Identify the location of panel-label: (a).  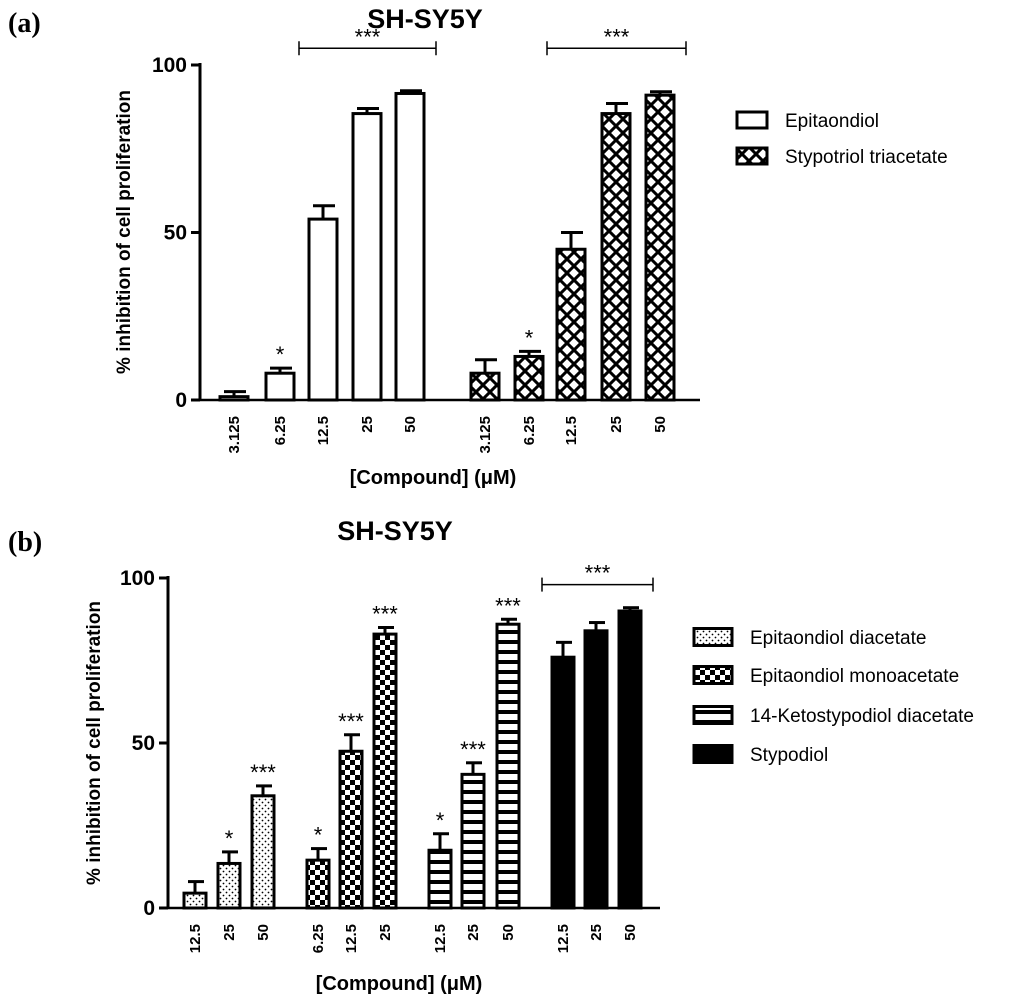
(24, 23).